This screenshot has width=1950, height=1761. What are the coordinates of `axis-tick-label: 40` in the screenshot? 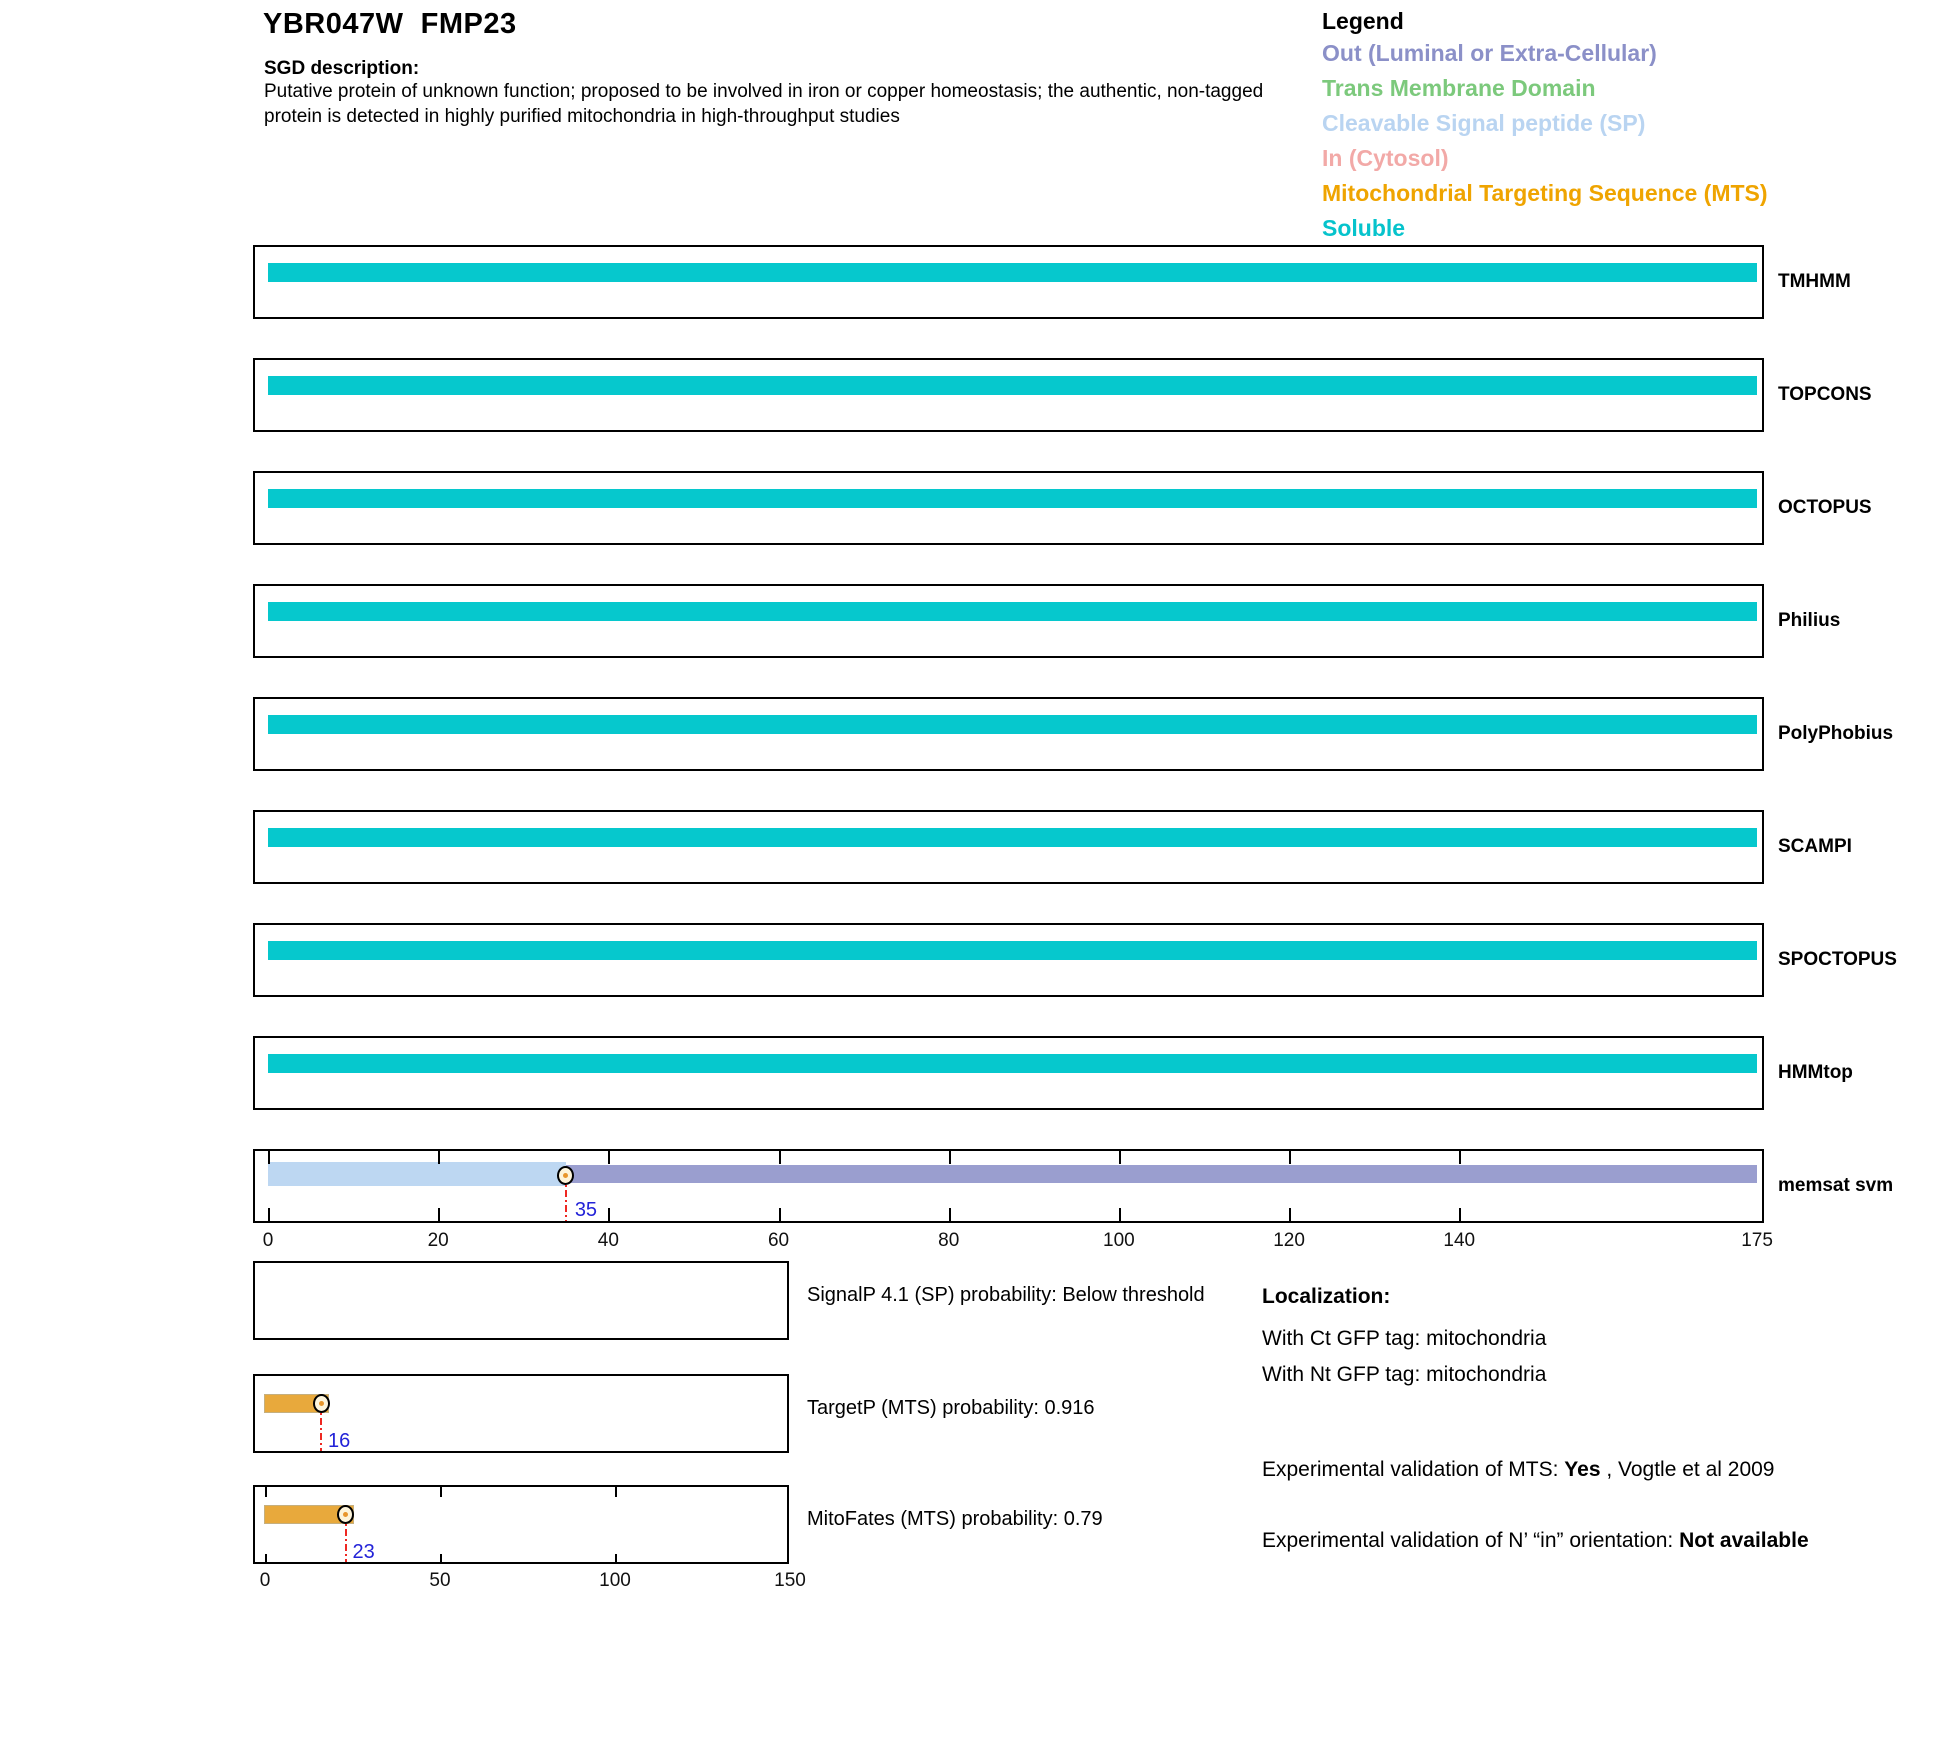 It's located at (608, 1240).